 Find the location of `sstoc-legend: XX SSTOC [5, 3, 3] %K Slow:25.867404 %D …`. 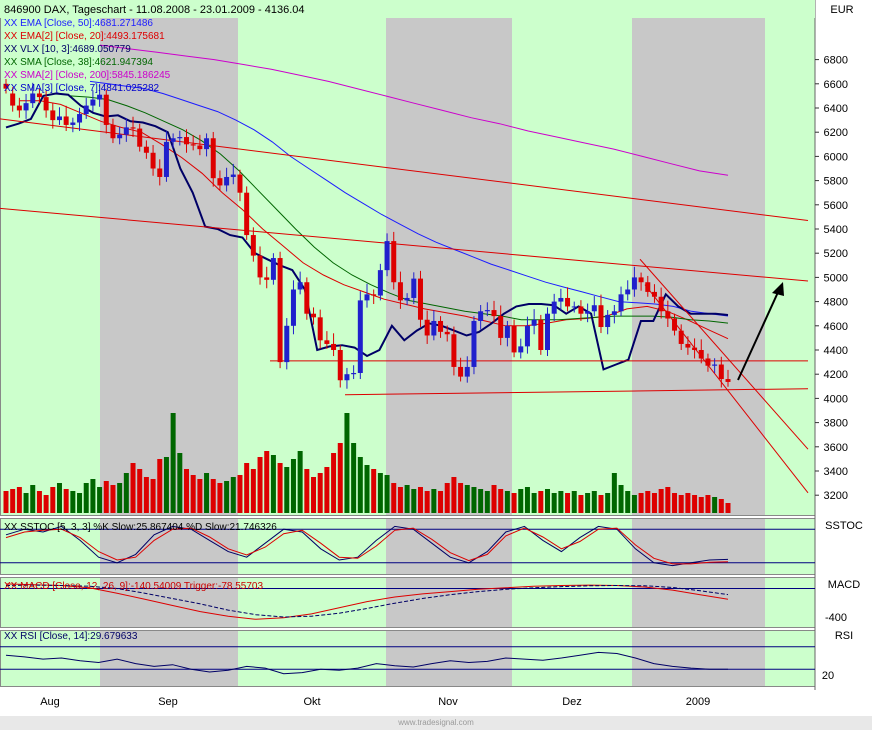

sstoc-legend: XX SSTOC [5, 3, 3] %K Slow:25.867404 %D … is located at coordinates (140, 527).